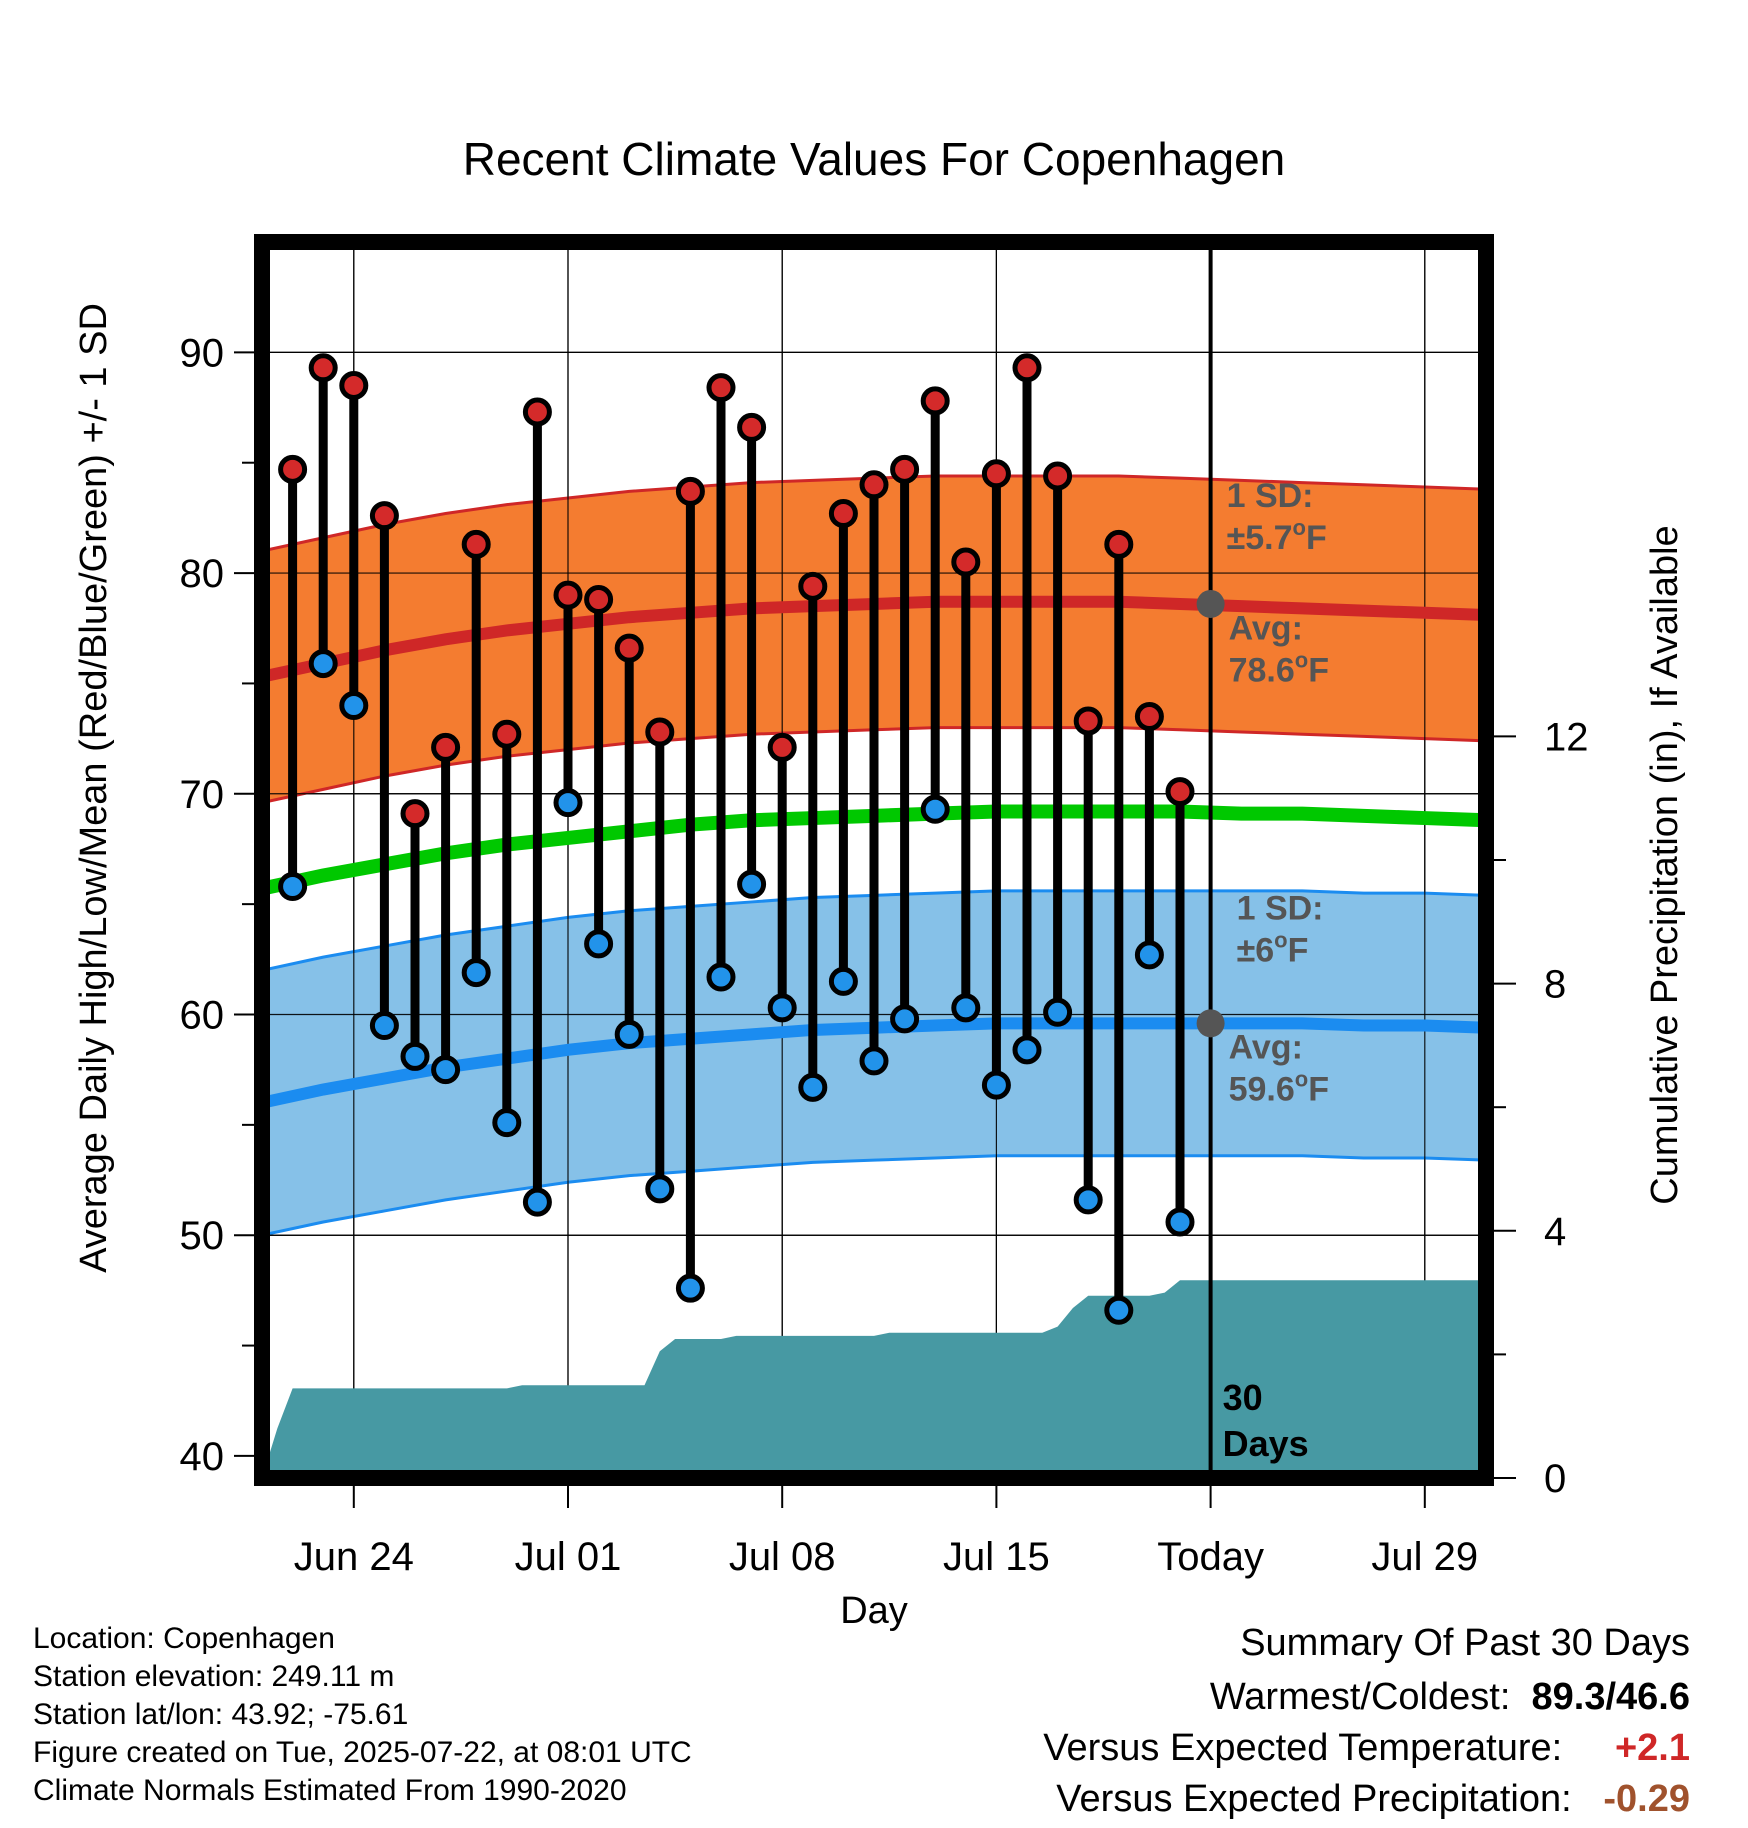 This screenshot has height=1828, width=1748. I want to click on precip-value: -0.29, so click(1646, 1799).